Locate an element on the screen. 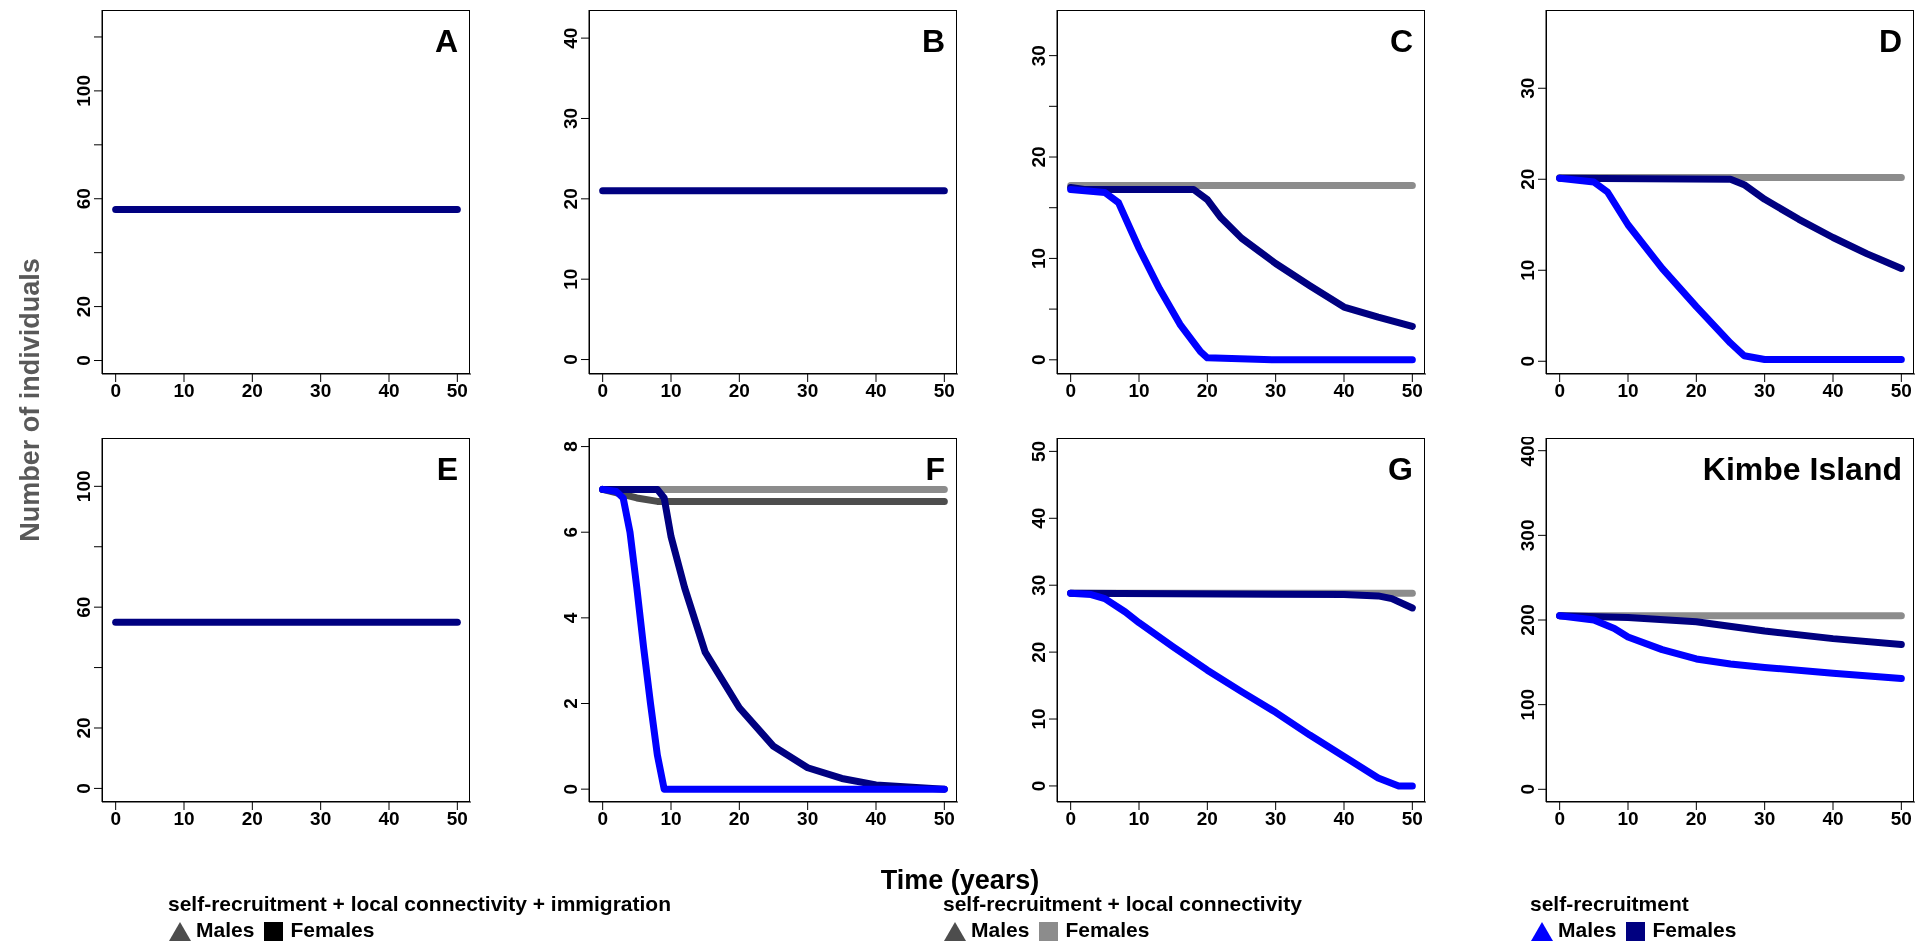 This screenshot has height=948, width=1919. chart-title: C is located at coordinates (1401, 41).